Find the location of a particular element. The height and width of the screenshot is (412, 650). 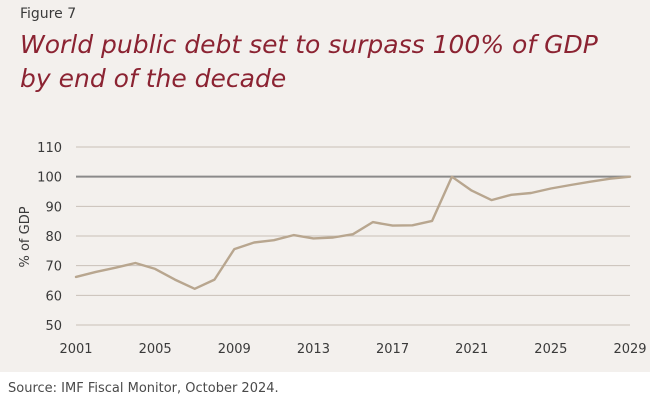

x-tick-label: 2025 is located at coordinates (550, 349).